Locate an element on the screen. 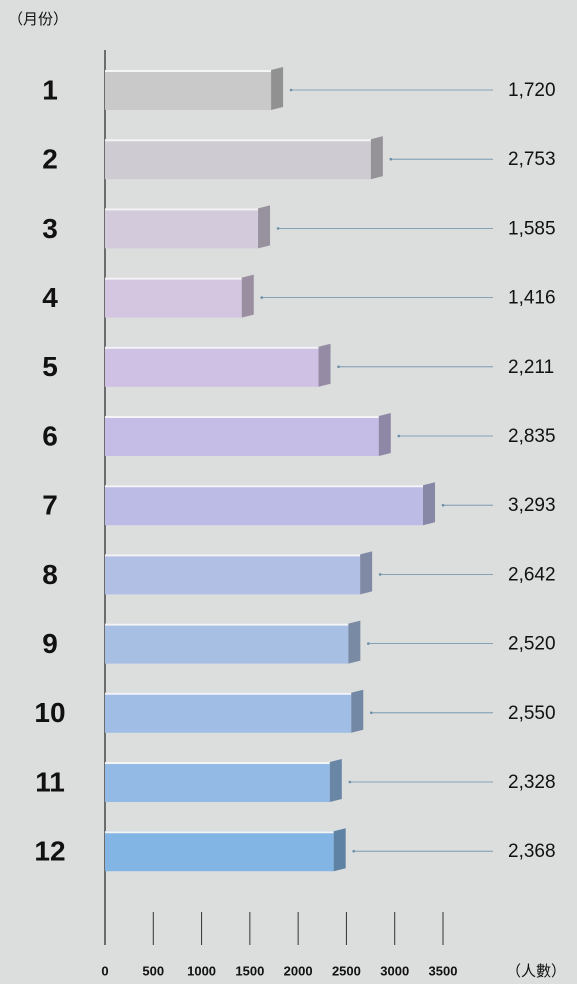  x-tick-label: 1000 is located at coordinates (201, 970).